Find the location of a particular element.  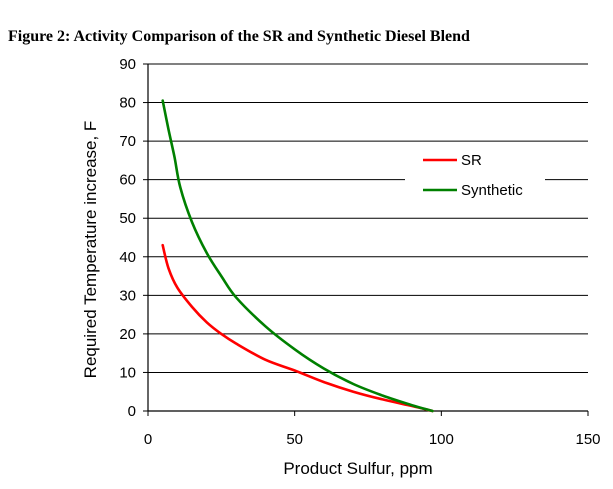

y-tick-label-60: 60 is located at coordinates (127, 180).